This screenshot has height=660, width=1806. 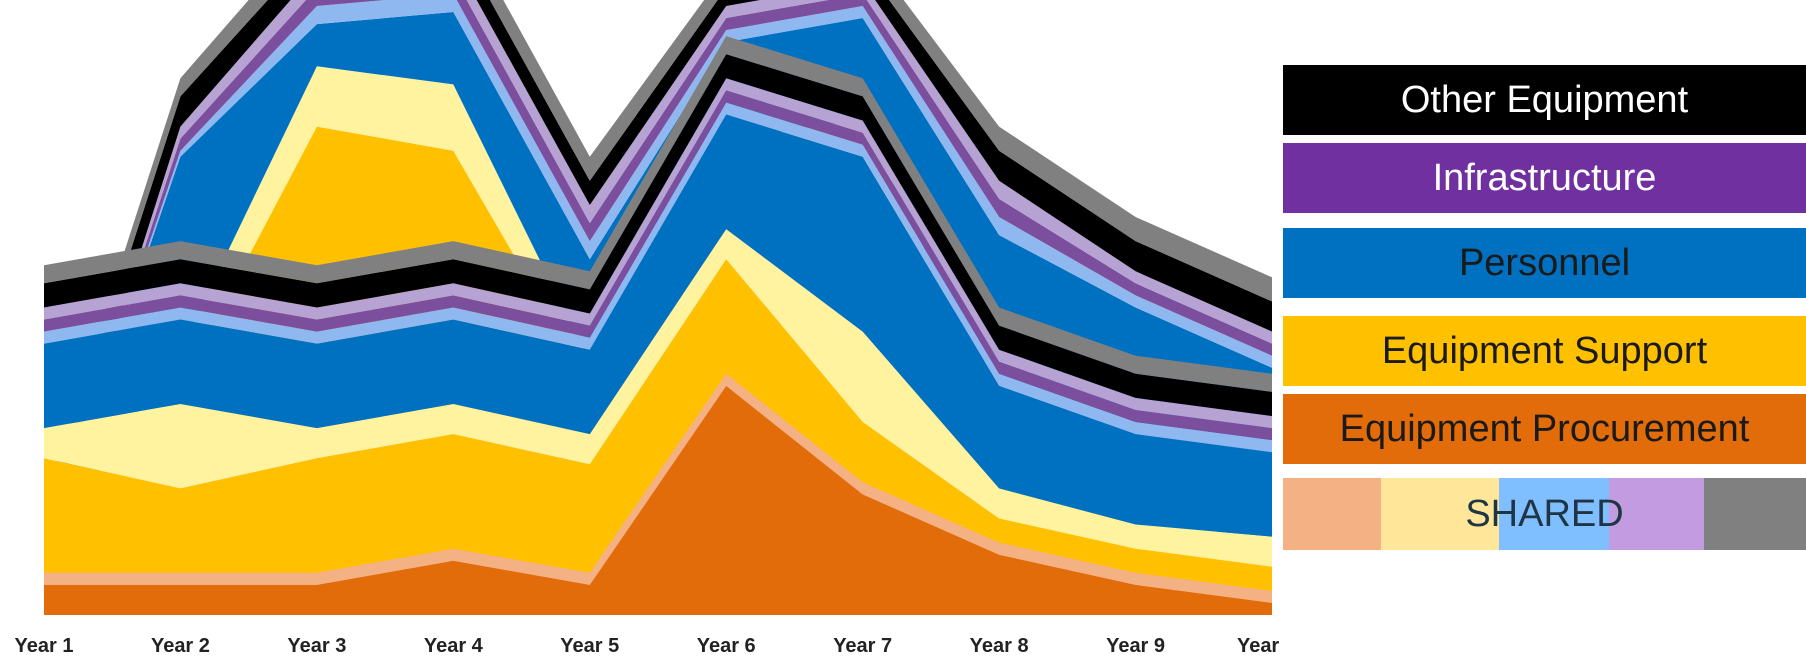 I want to click on x-tick-label: Year 10, so click(x=1260, y=646).